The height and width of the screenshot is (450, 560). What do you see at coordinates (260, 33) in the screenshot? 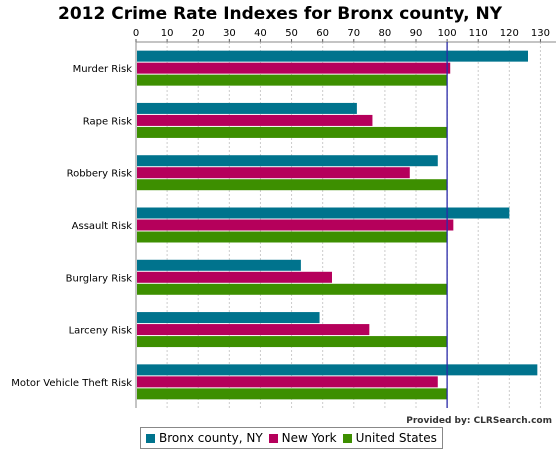
I see `x-tick-label: 40` at bounding box center [260, 33].